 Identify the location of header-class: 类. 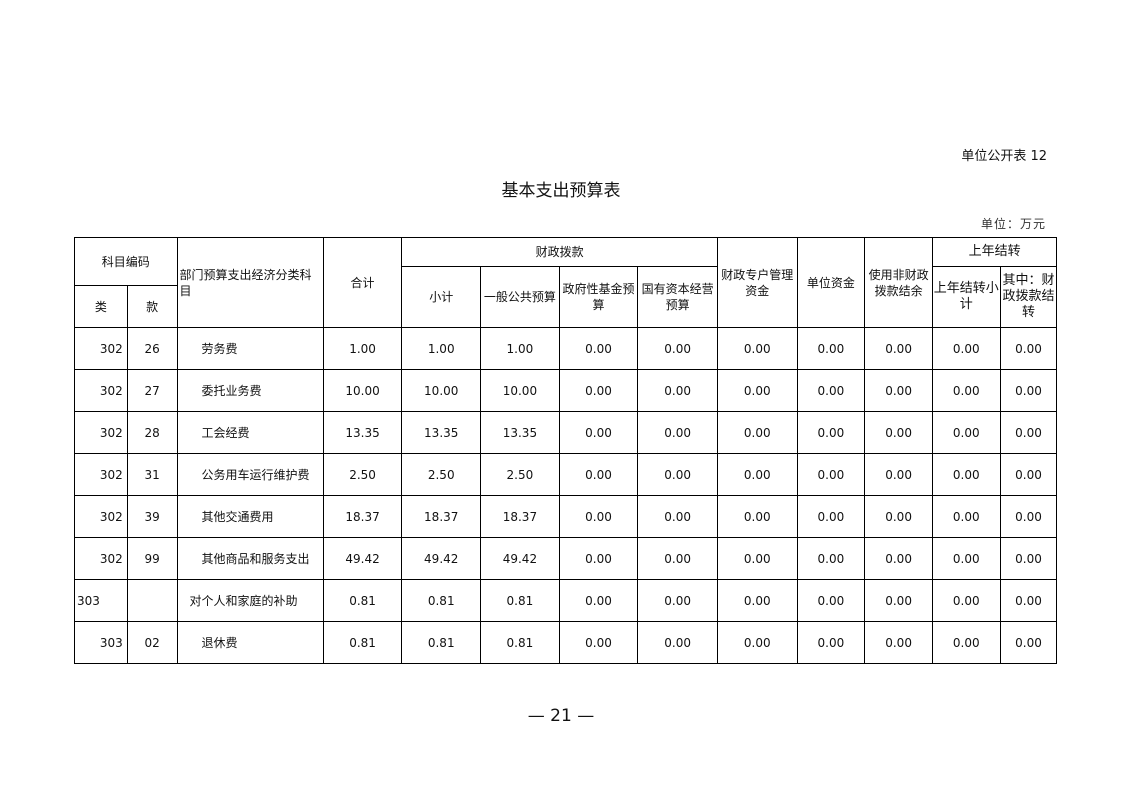
(101, 306).